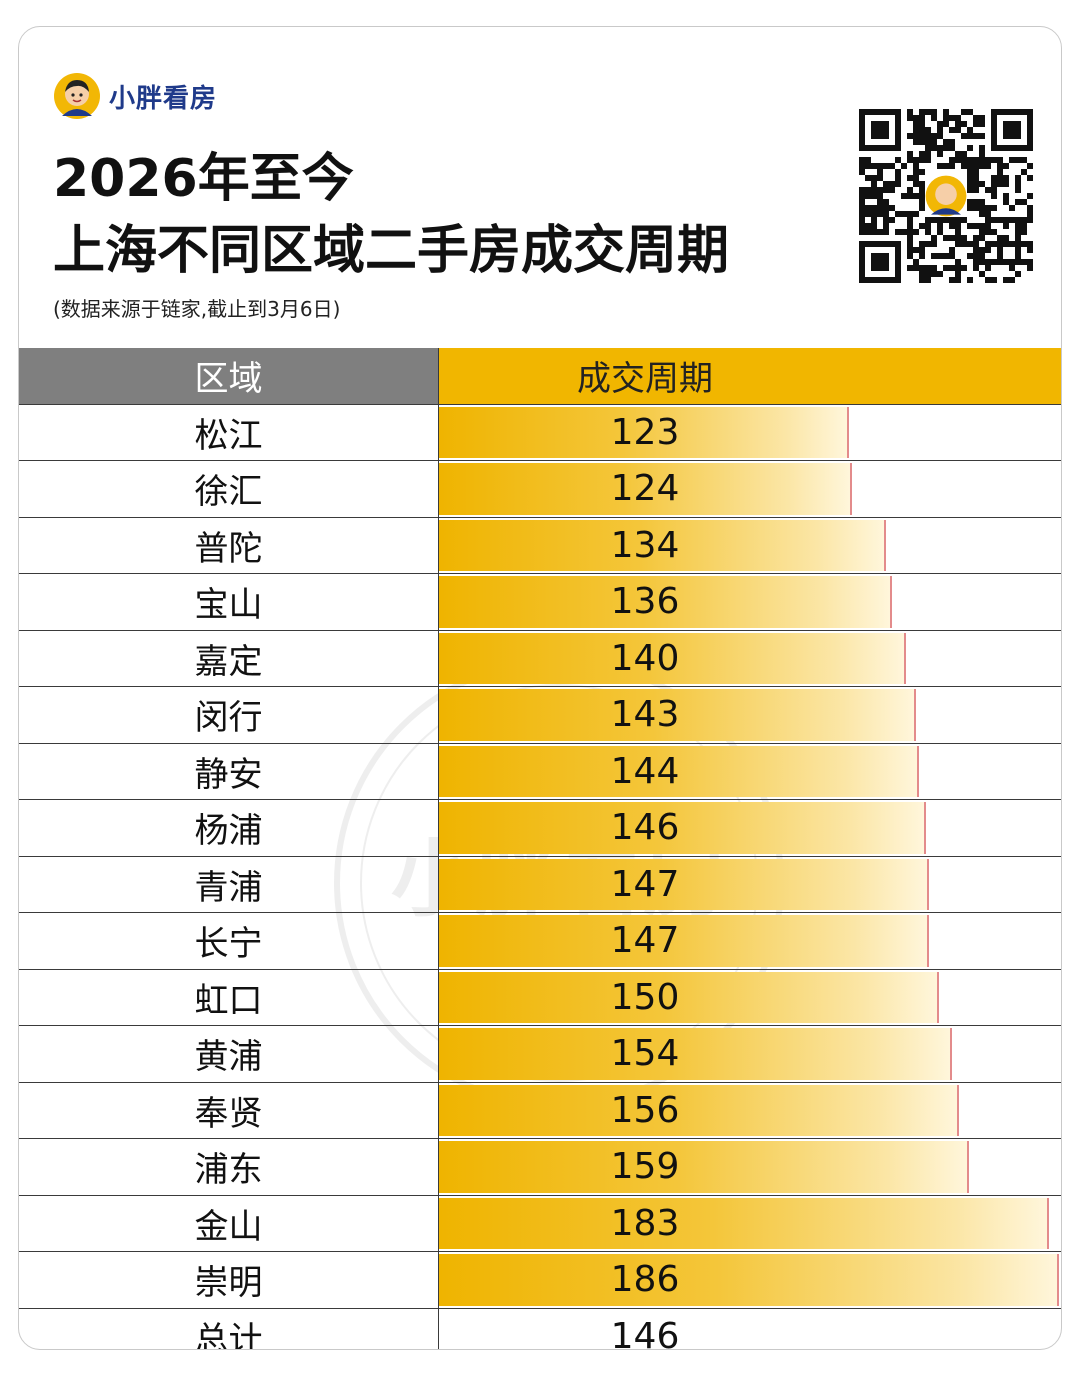 This screenshot has height=1374, width=1080. Describe the element at coordinates (229, 884) in the screenshot. I see `region-label: 青浦` at that location.